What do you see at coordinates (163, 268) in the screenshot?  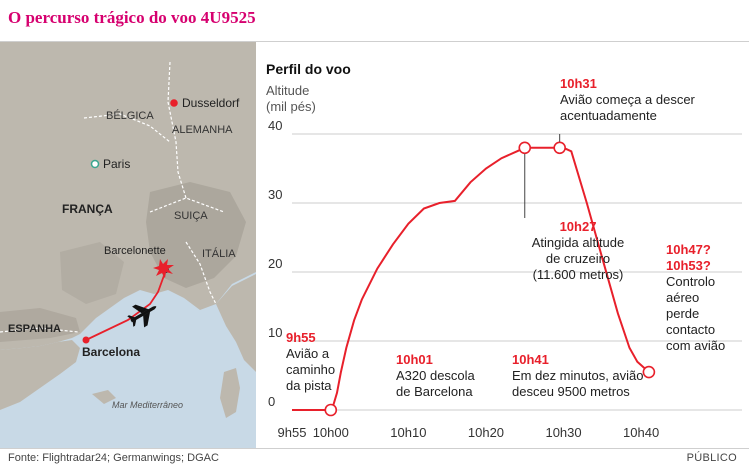 I see `crash-burst-icon` at bounding box center [163, 268].